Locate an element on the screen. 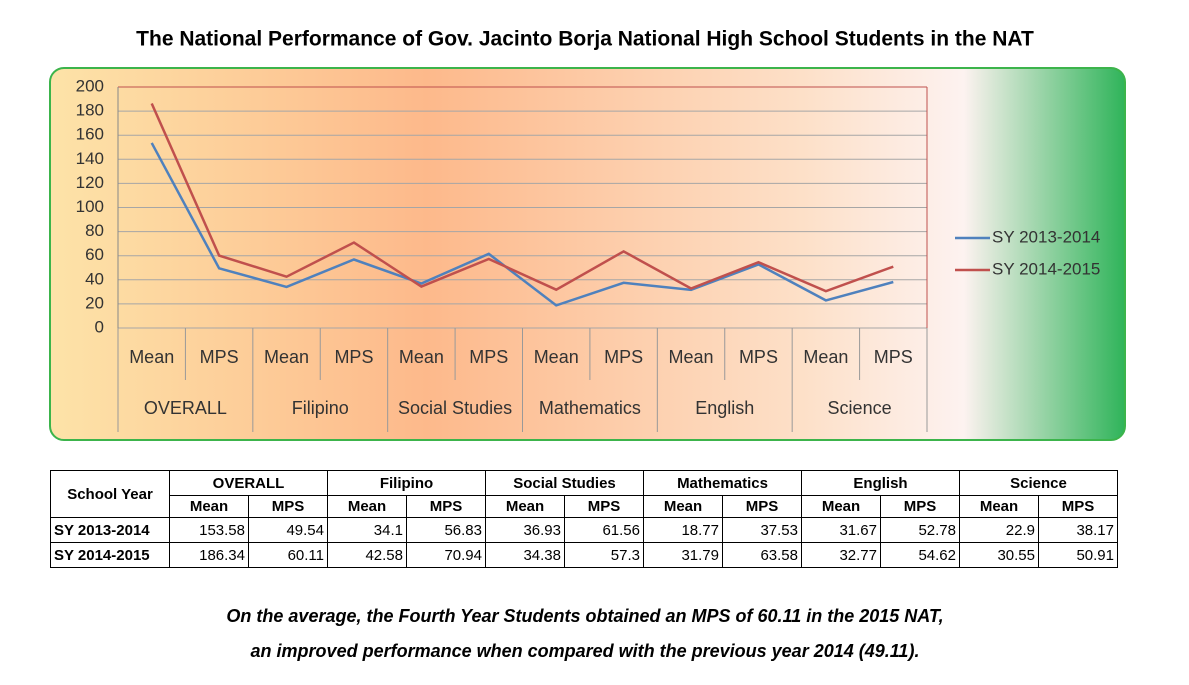 The height and width of the screenshot is (685, 1189). legend-label: SY 2013-2014 is located at coordinates (1046, 236).